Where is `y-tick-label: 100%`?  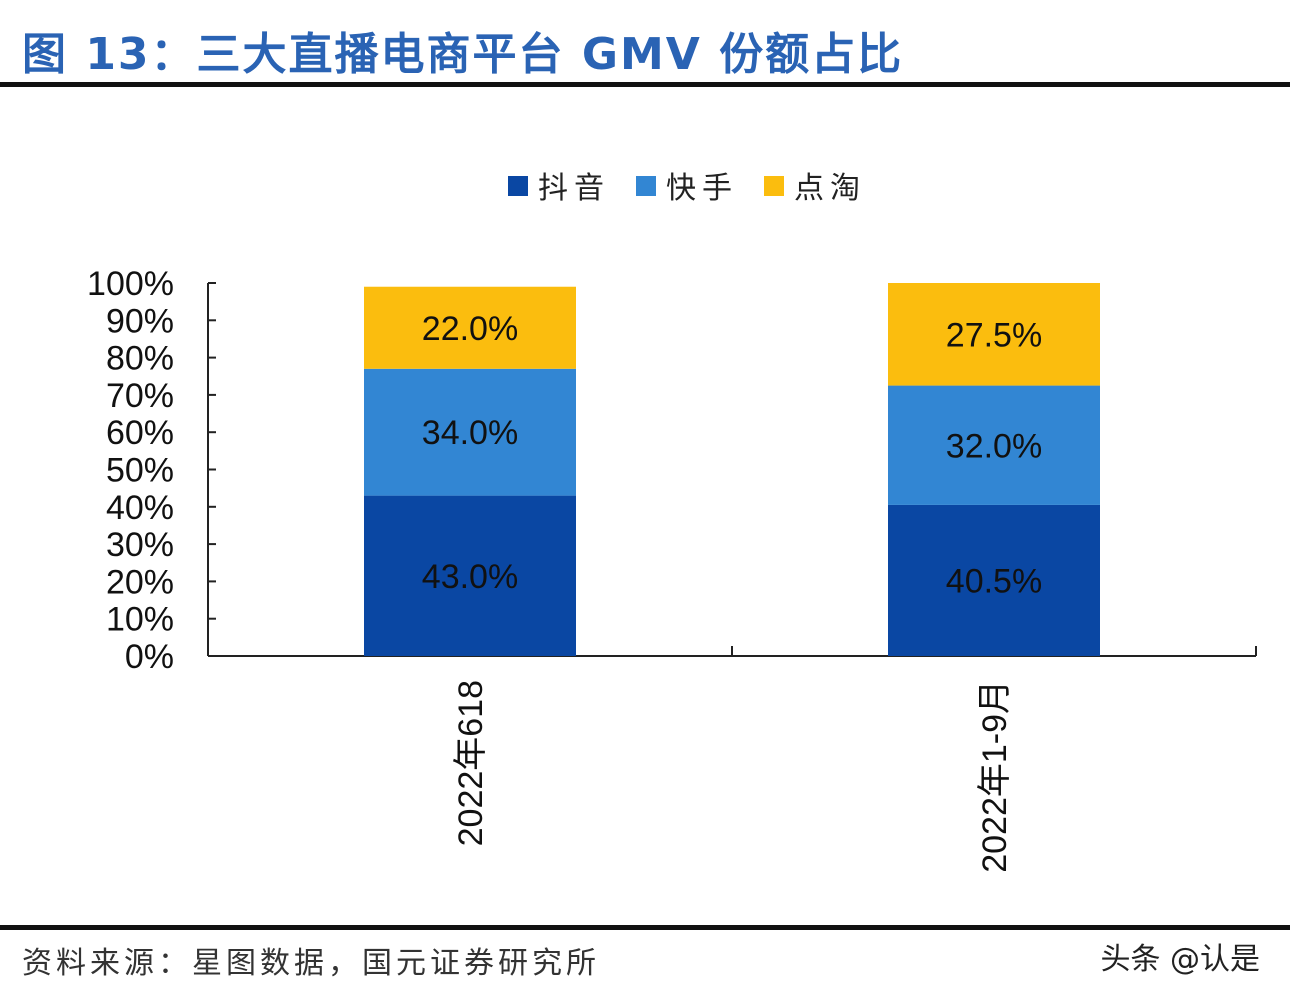 y-tick-label: 100% is located at coordinates (130, 284).